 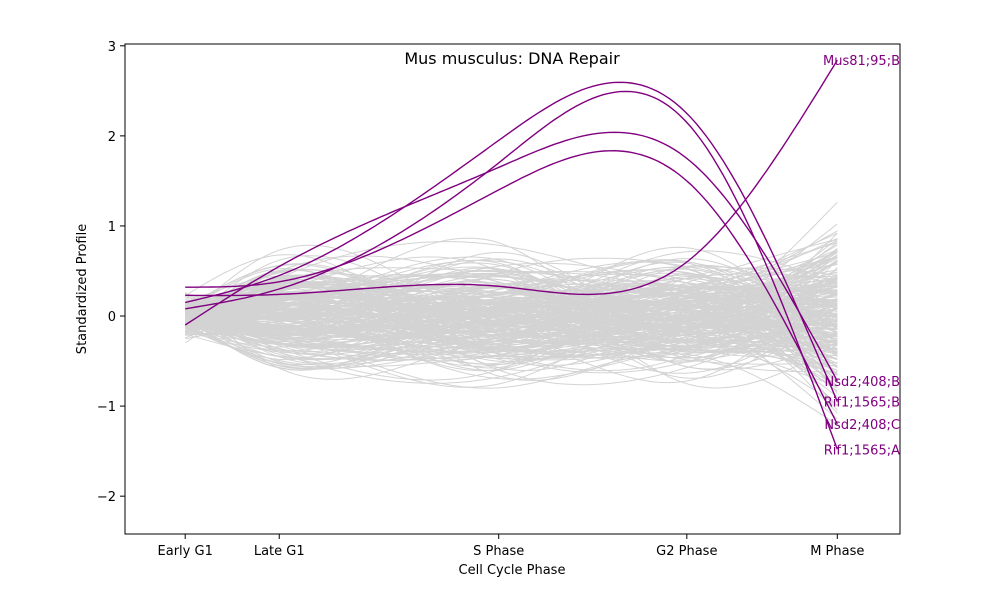 I want to click on y-tick-label: 0, so click(x=112, y=317).